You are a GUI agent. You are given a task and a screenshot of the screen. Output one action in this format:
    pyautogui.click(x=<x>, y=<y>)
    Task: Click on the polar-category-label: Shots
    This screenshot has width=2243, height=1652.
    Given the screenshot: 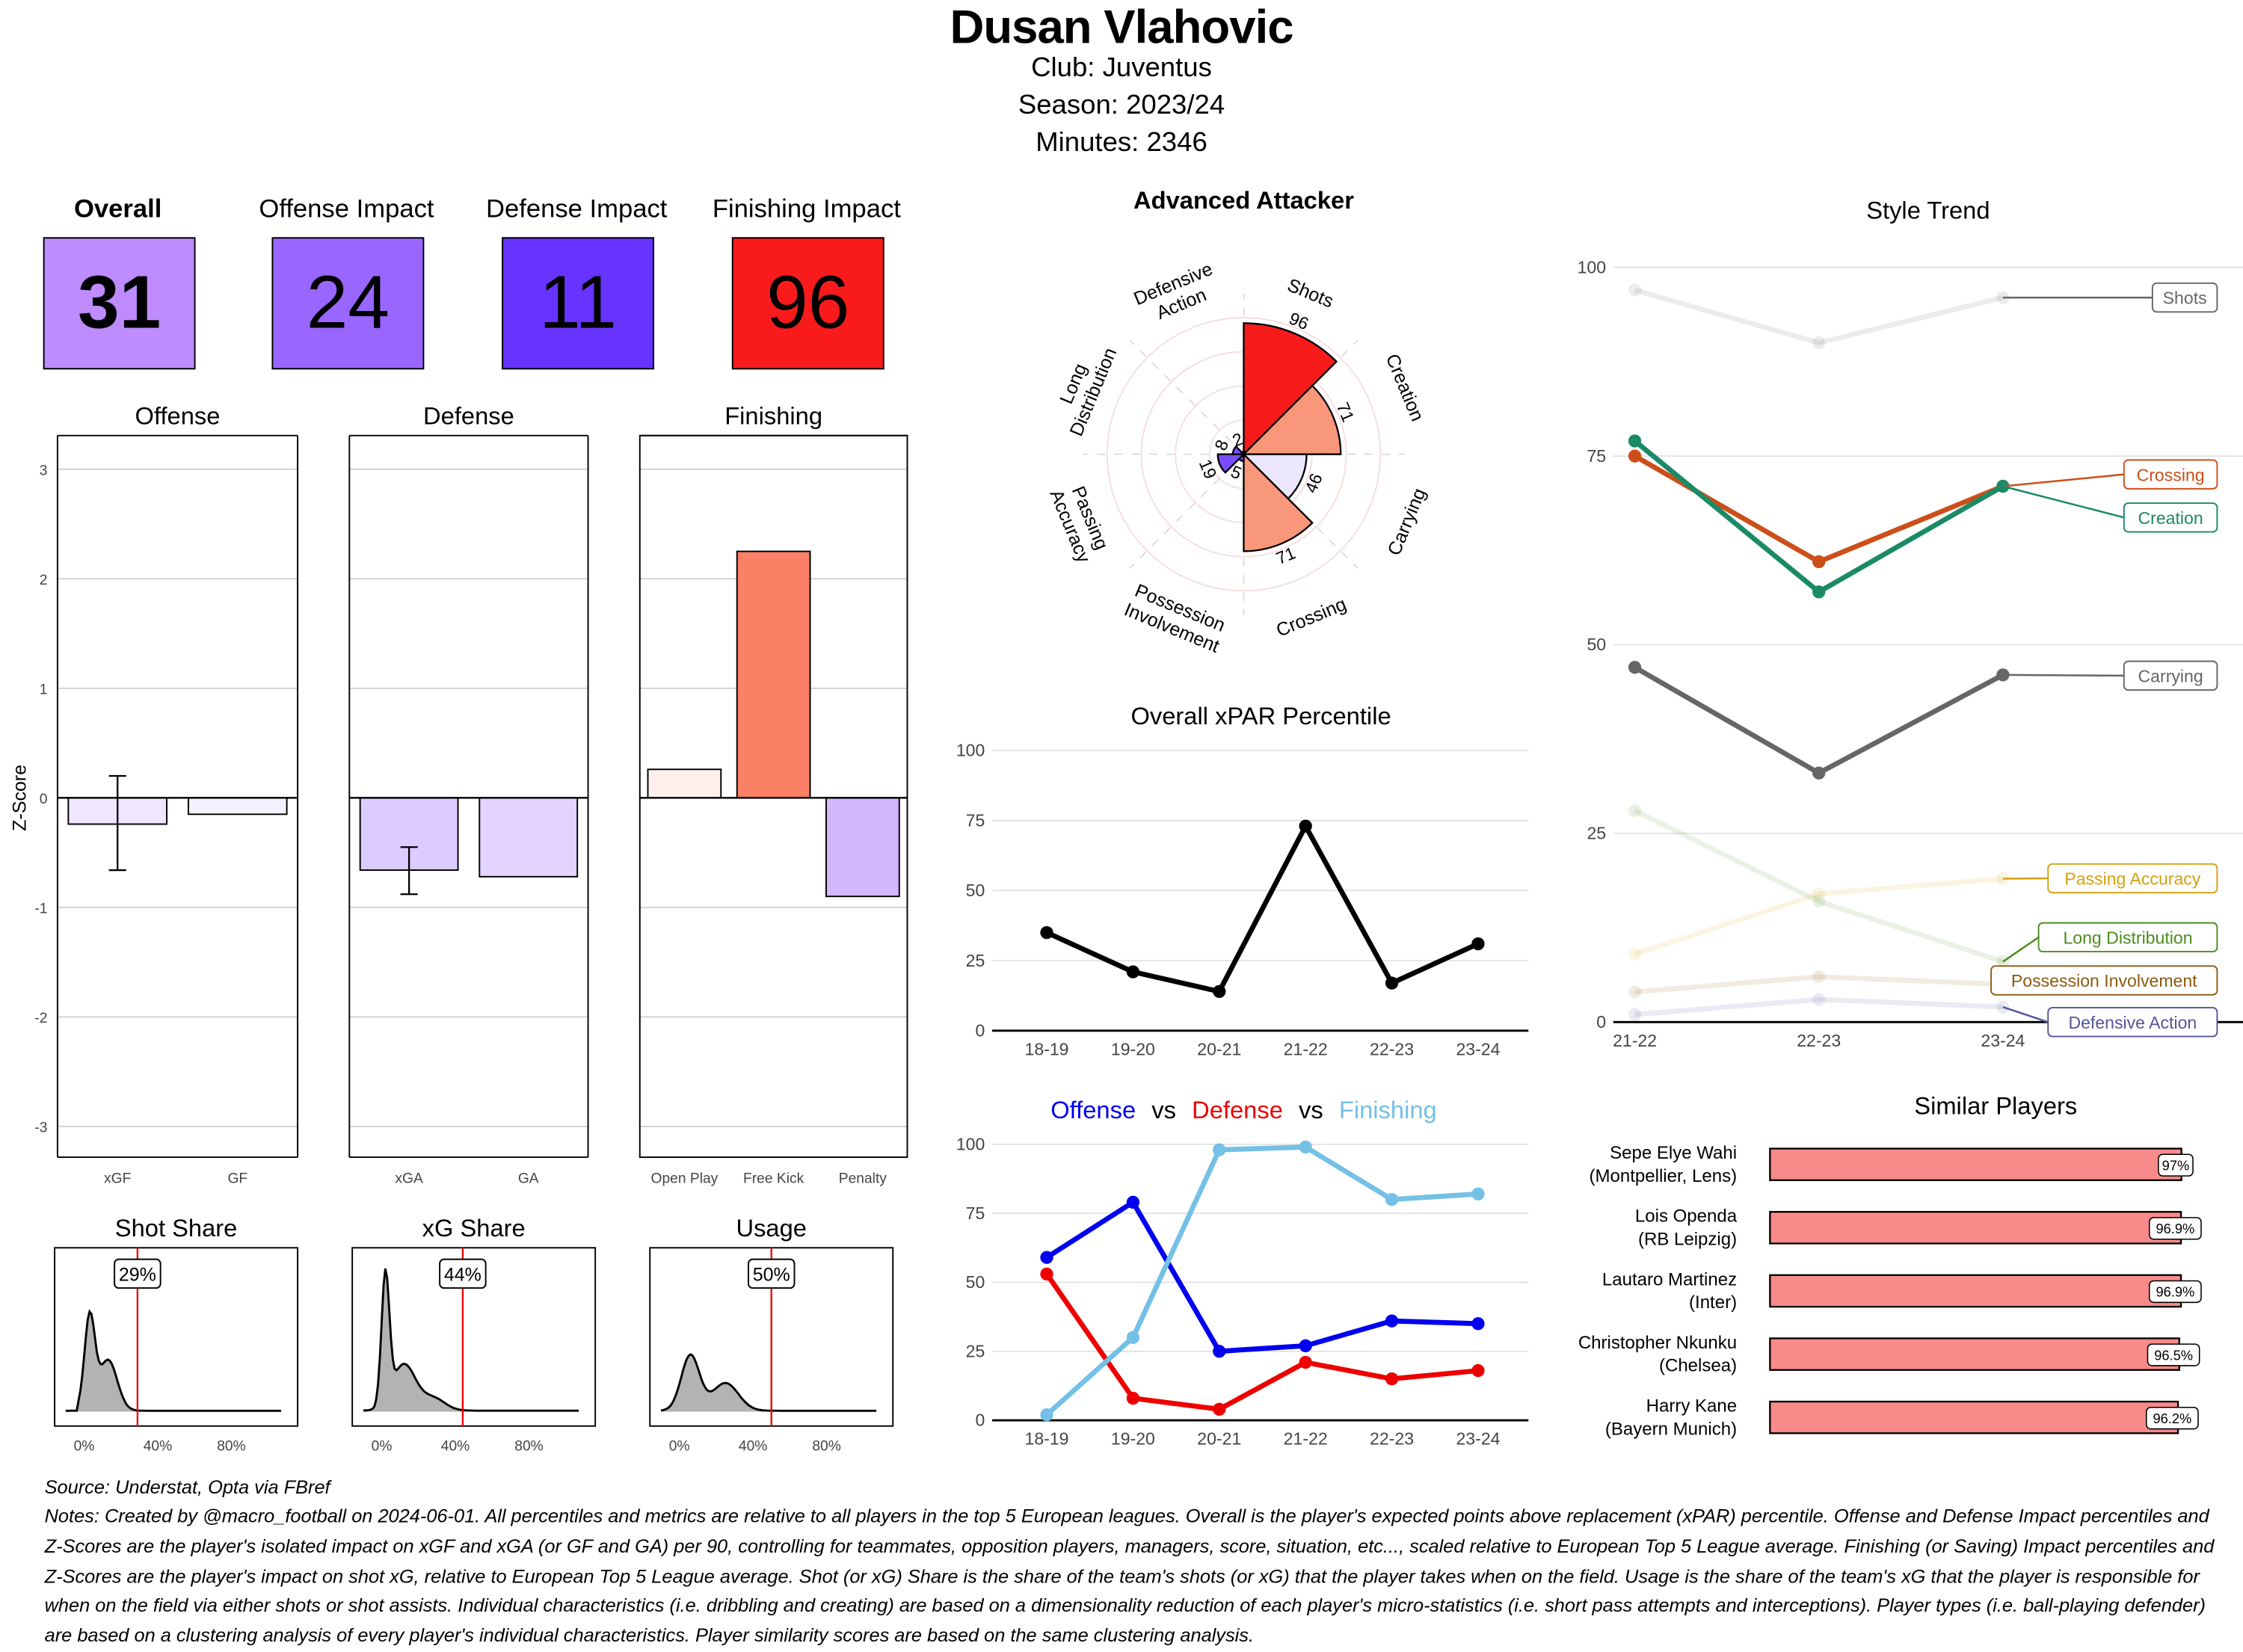 What is the action you would take?
    pyautogui.click(x=1310, y=293)
    